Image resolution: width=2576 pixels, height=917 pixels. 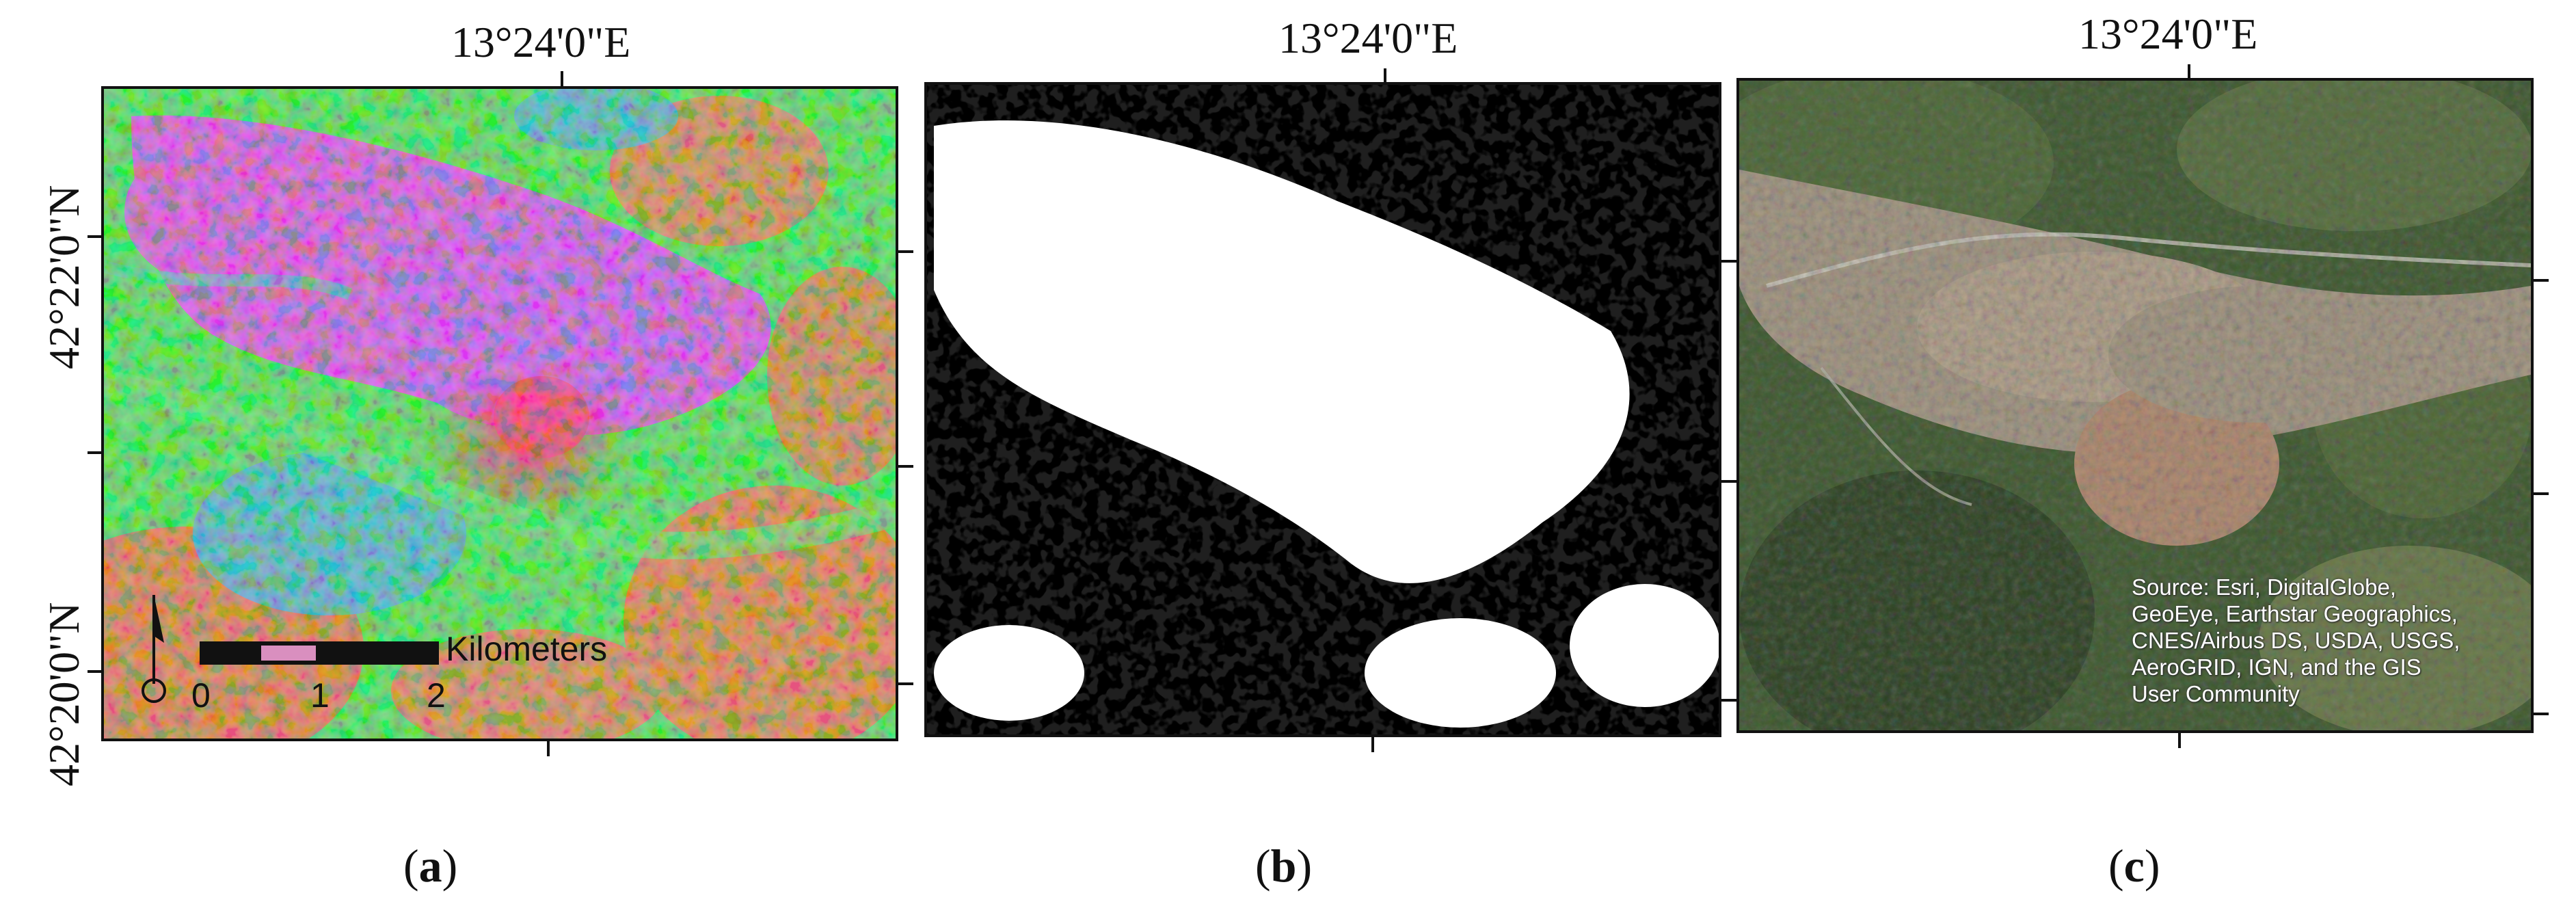 I want to click on panel-c-top-longitude: 13°24'0"E, so click(x=2168, y=34).